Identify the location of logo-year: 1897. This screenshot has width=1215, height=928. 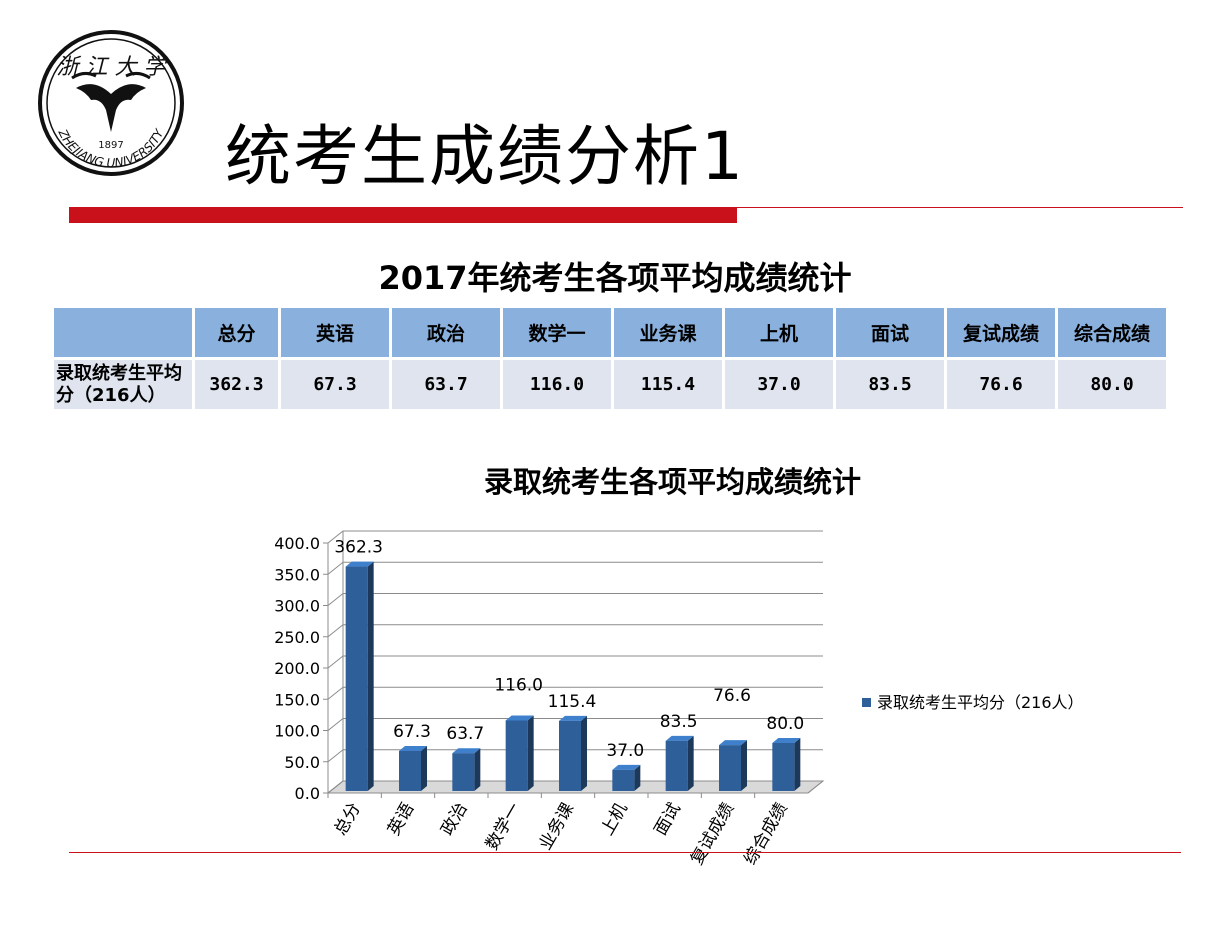
(110, 145).